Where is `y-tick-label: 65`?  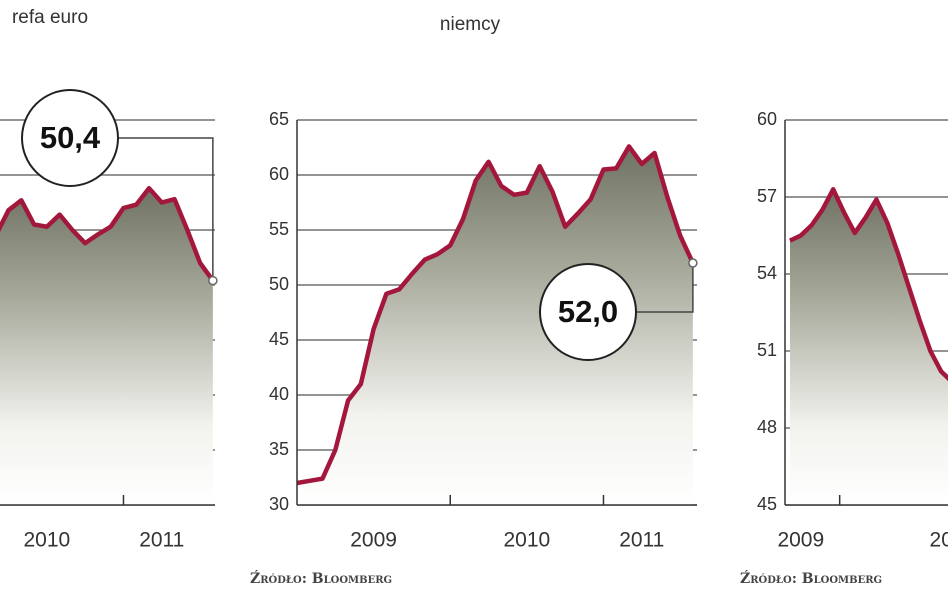 y-tick-label: 65 is located at coordinates (279, 119).